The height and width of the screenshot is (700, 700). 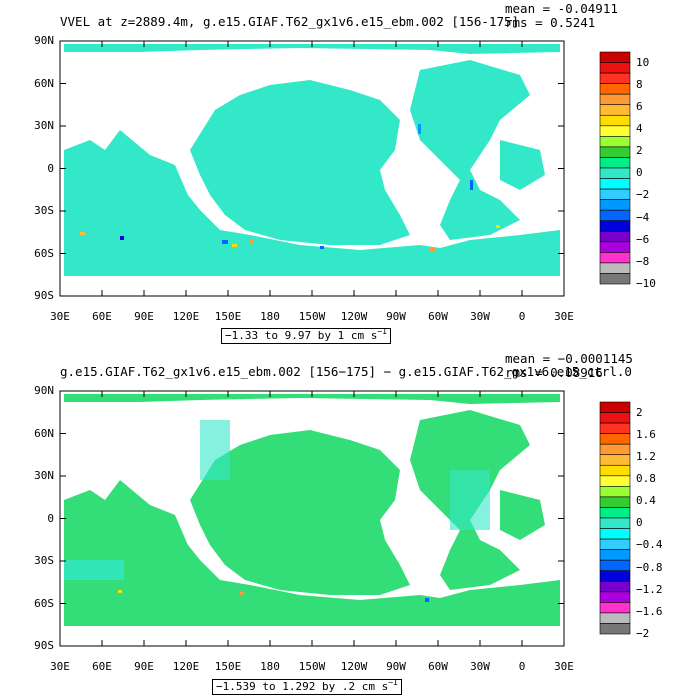 I want to click on x-tick-label: 60E, so click(x=102, y=316).